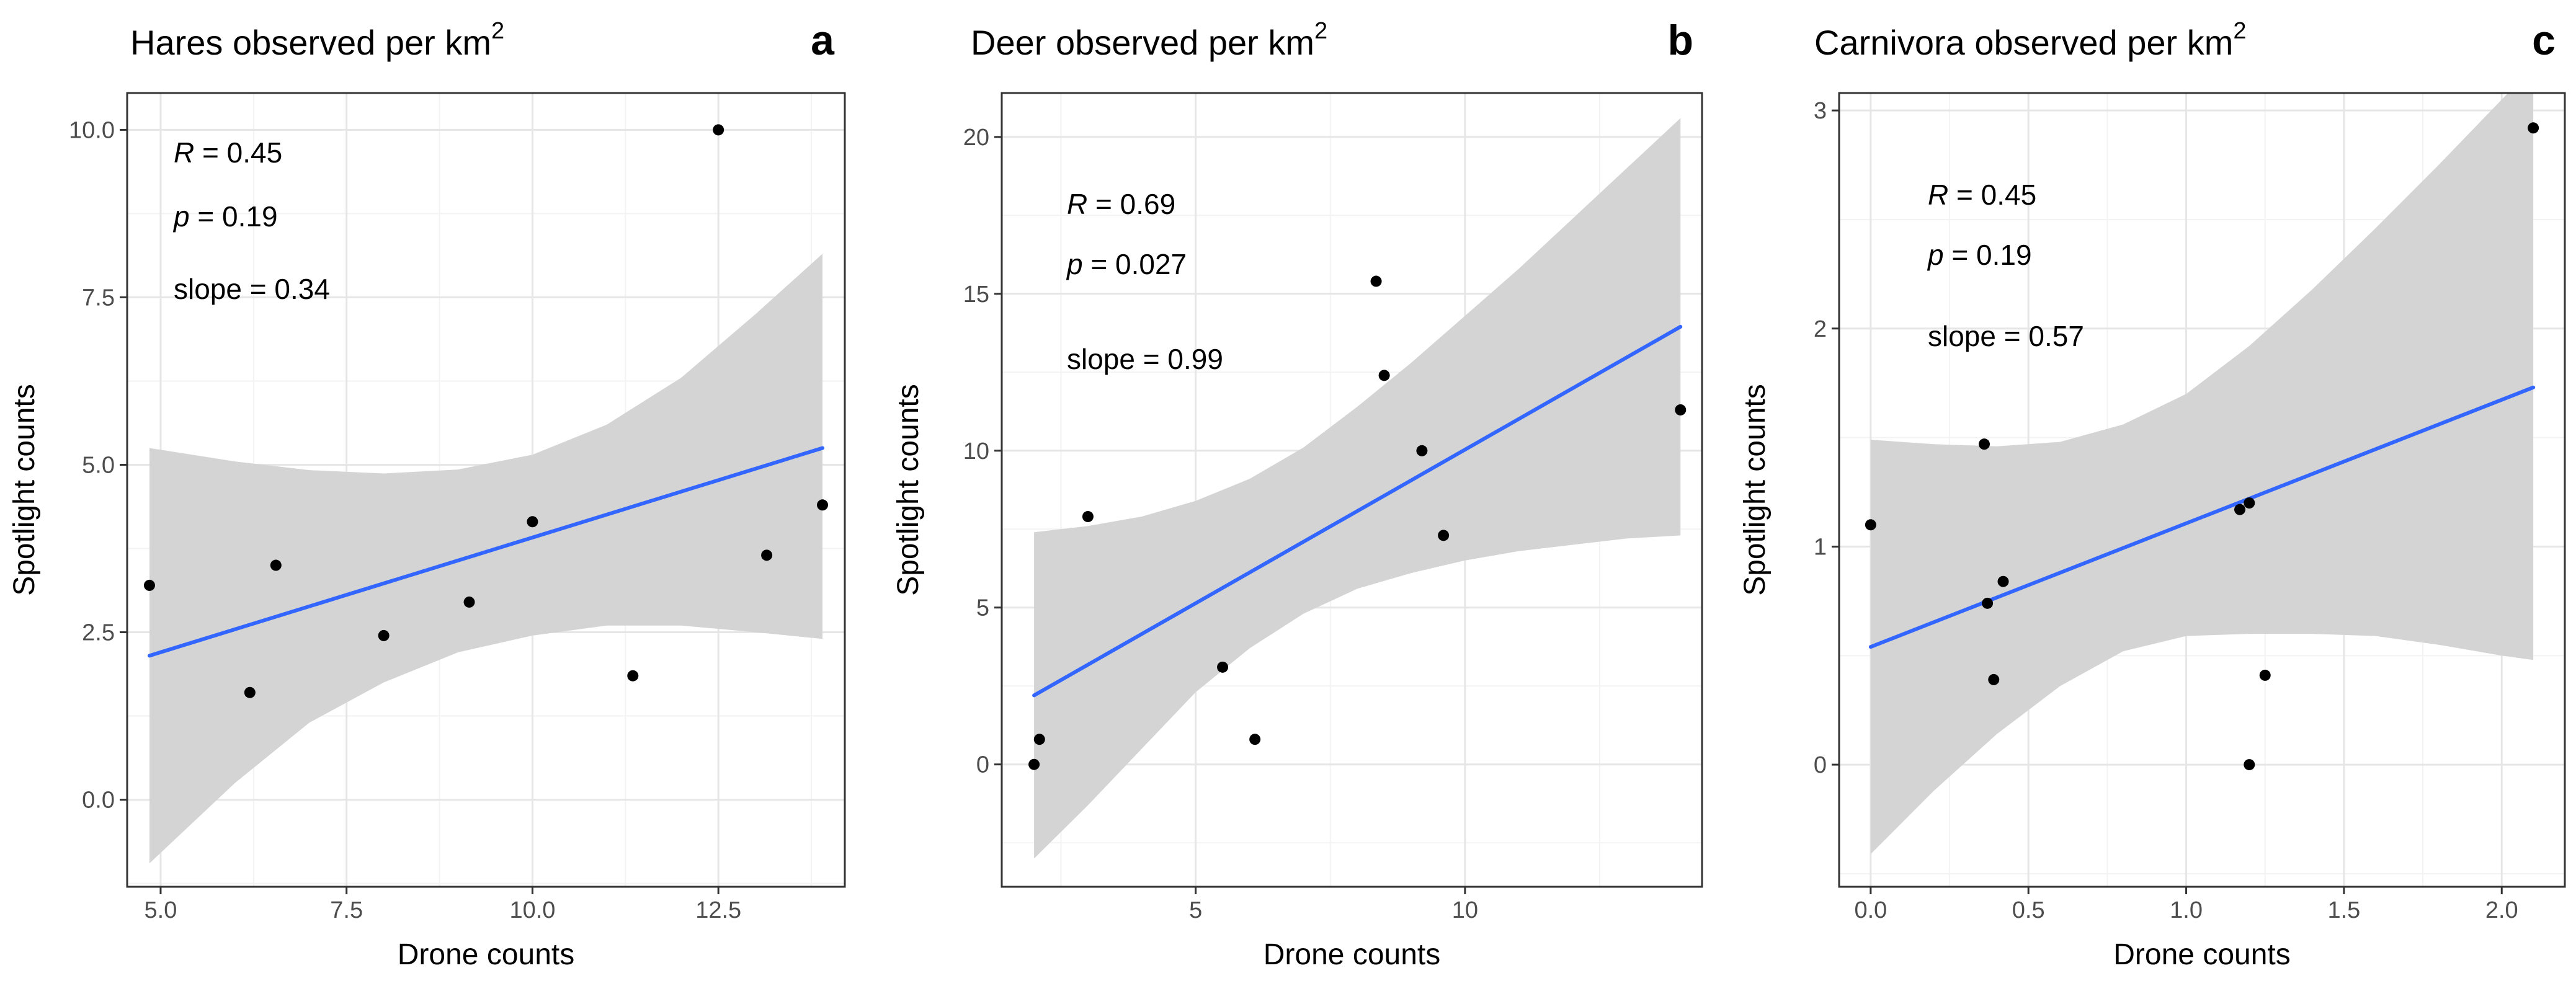  I want to click on stat-annotation: p = 0.027, so click(1127, 264).